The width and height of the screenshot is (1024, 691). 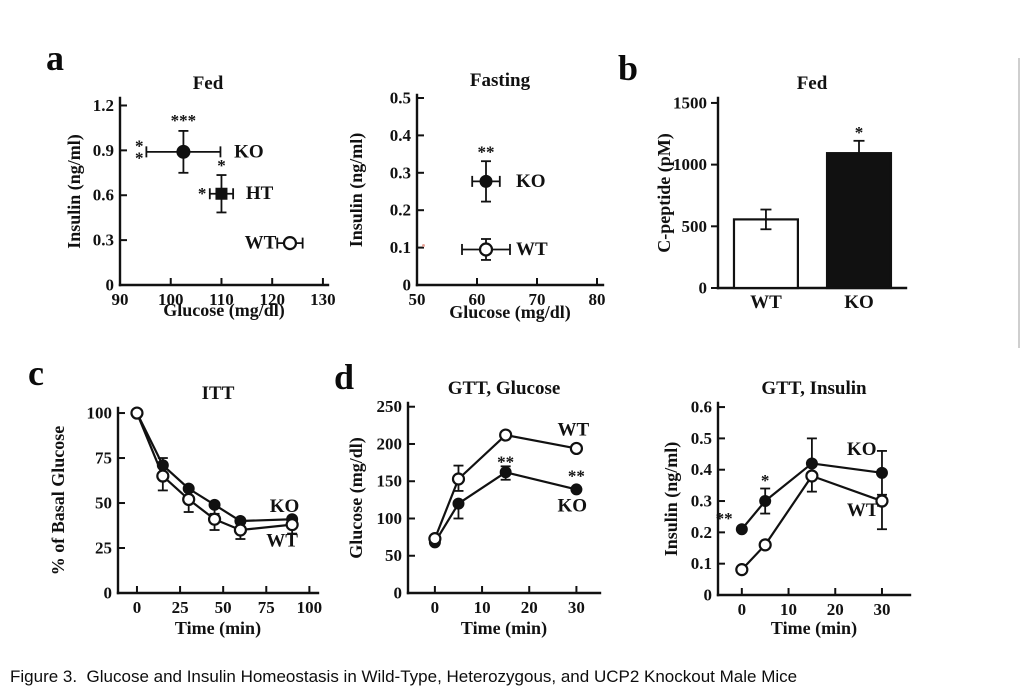 What do you see at coordinates (695, 226) in the screenshot?
I see `svg-text: 500` at bounding box center [695, 226].